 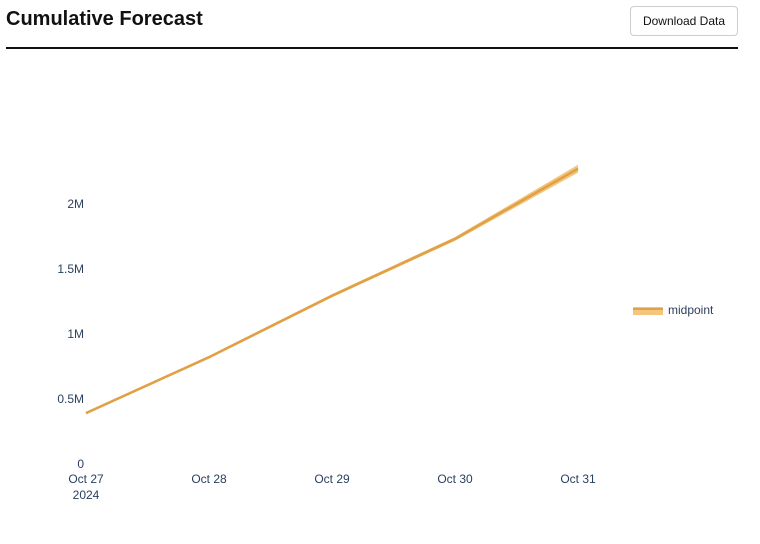 I want to click on y-tick-label: 0.5M, so click(x=70, y=399).